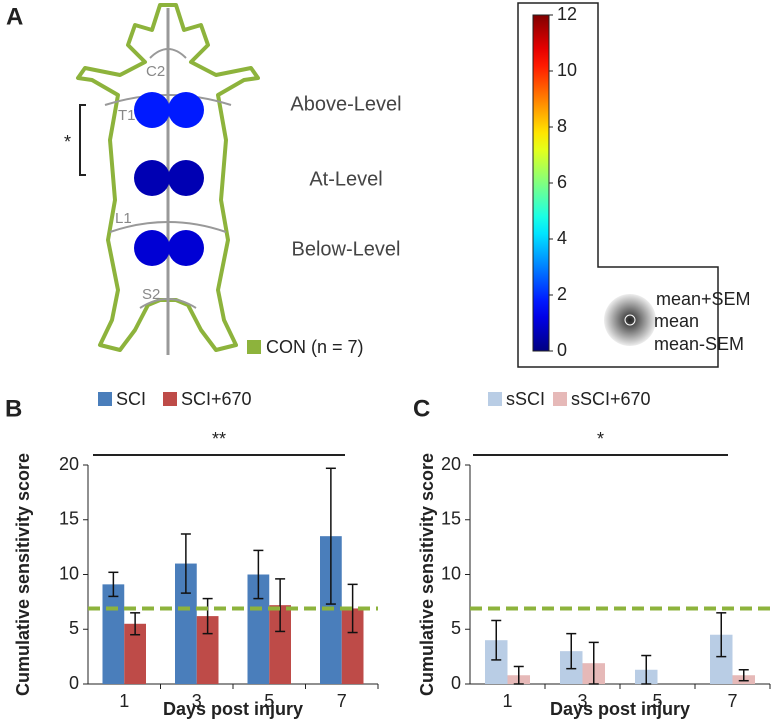  I want to click on legend-label: mean-SEM, so click(699, 344).